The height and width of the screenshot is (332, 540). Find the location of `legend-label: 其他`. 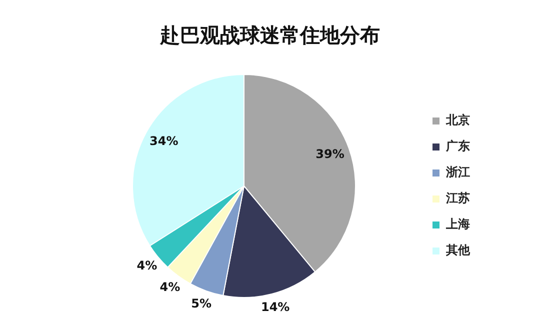

legend-label: 其他 is located at coordinates (458, 250).